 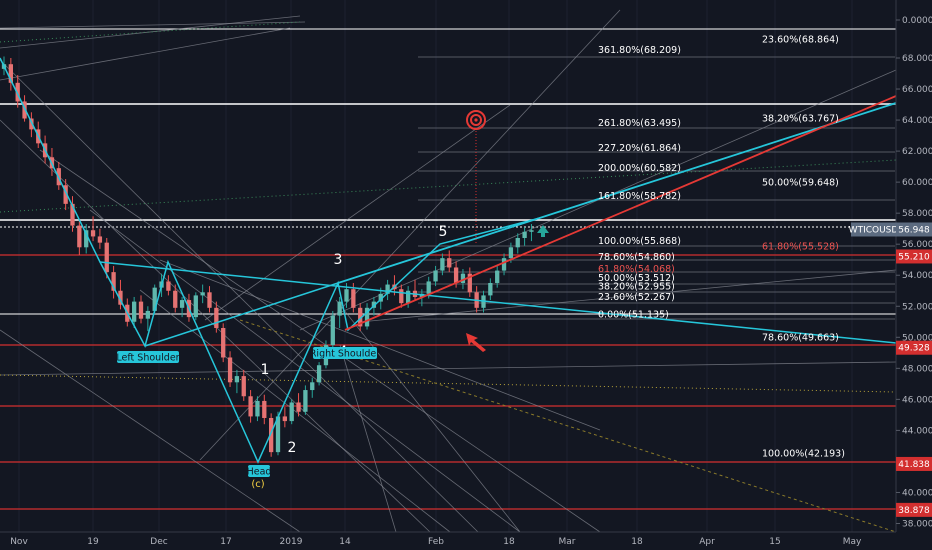 I want to click on fib-label-right: 61.80%(55.528), so click(x=800, y=247).